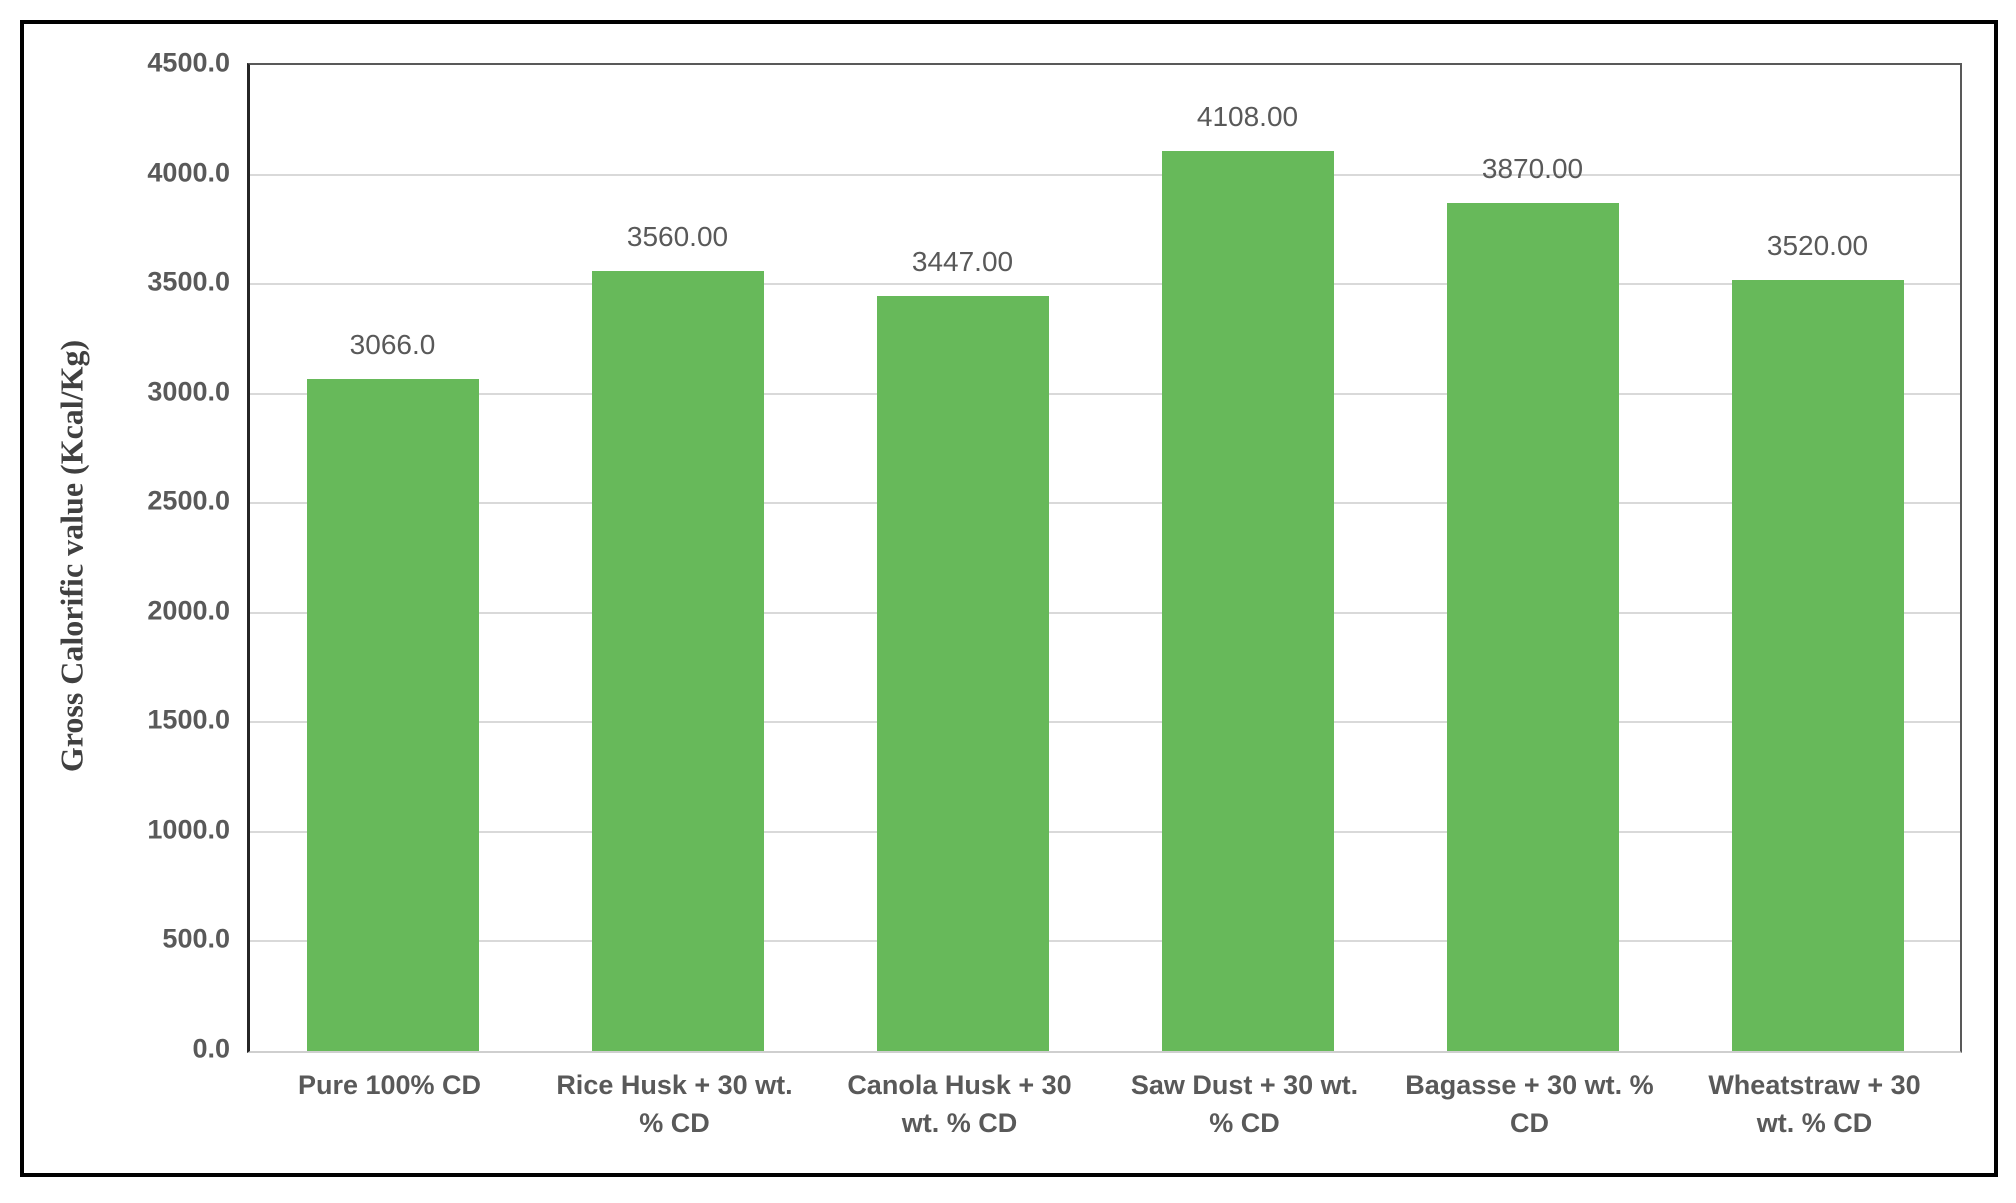 This screenshot has height=1203, width=2016. What do you see at coordinates (392, 344) in the screenshot?
I see `bar-value-label: 3066.0` at bounding box center [392, 344].